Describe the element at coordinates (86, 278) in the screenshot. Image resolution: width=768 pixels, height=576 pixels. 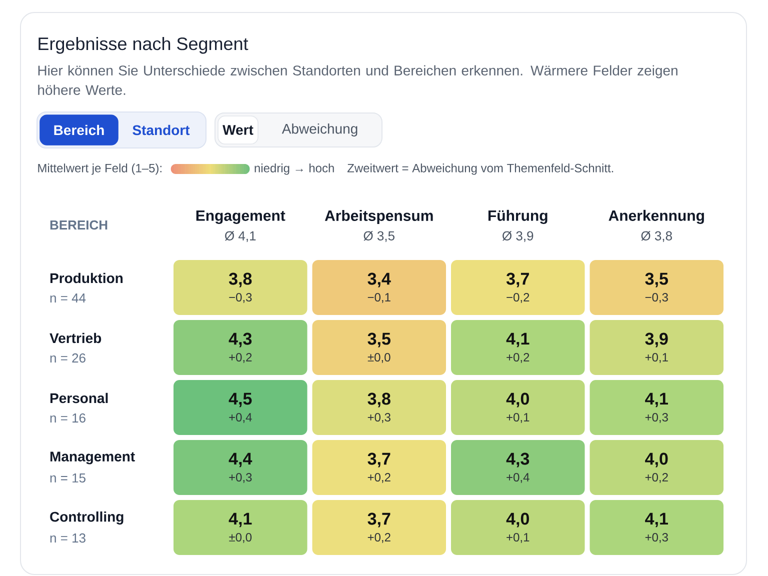
I see `y-tick-label: Produktion` at that location.